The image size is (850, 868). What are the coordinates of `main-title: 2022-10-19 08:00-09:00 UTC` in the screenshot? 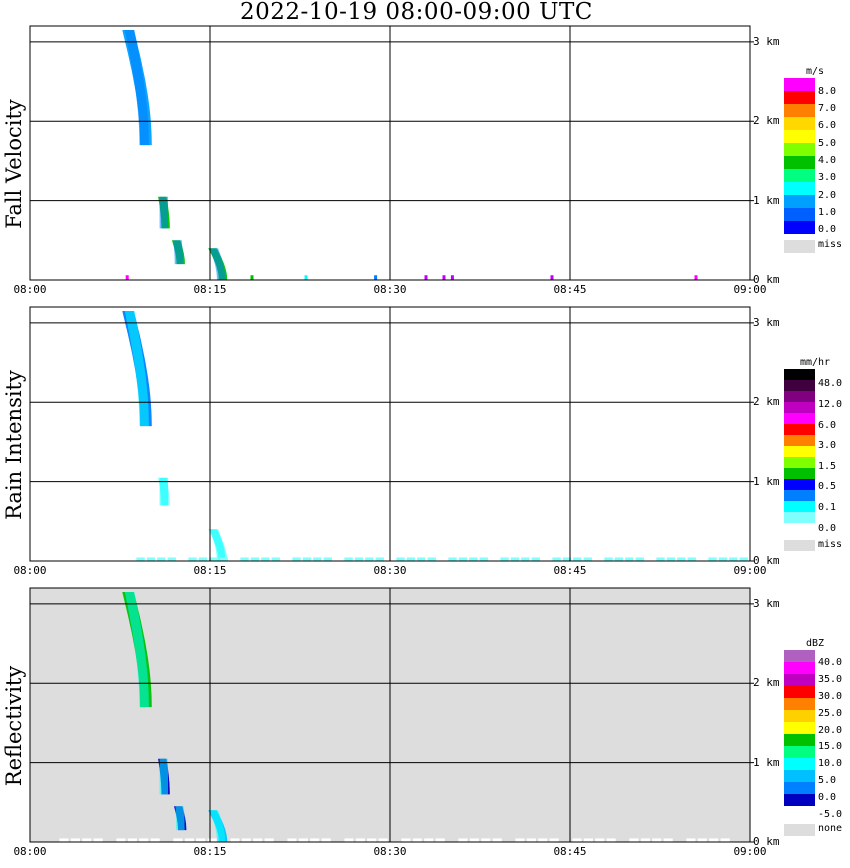 It's located at (416, 12).